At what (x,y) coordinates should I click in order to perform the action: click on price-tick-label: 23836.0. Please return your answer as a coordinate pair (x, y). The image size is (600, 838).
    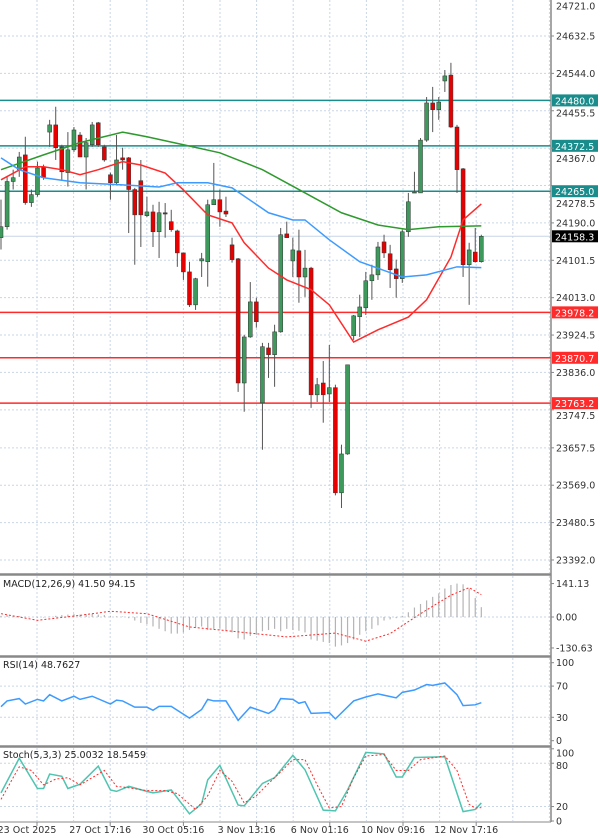
    Looking at the image, I should click on (575, 373).